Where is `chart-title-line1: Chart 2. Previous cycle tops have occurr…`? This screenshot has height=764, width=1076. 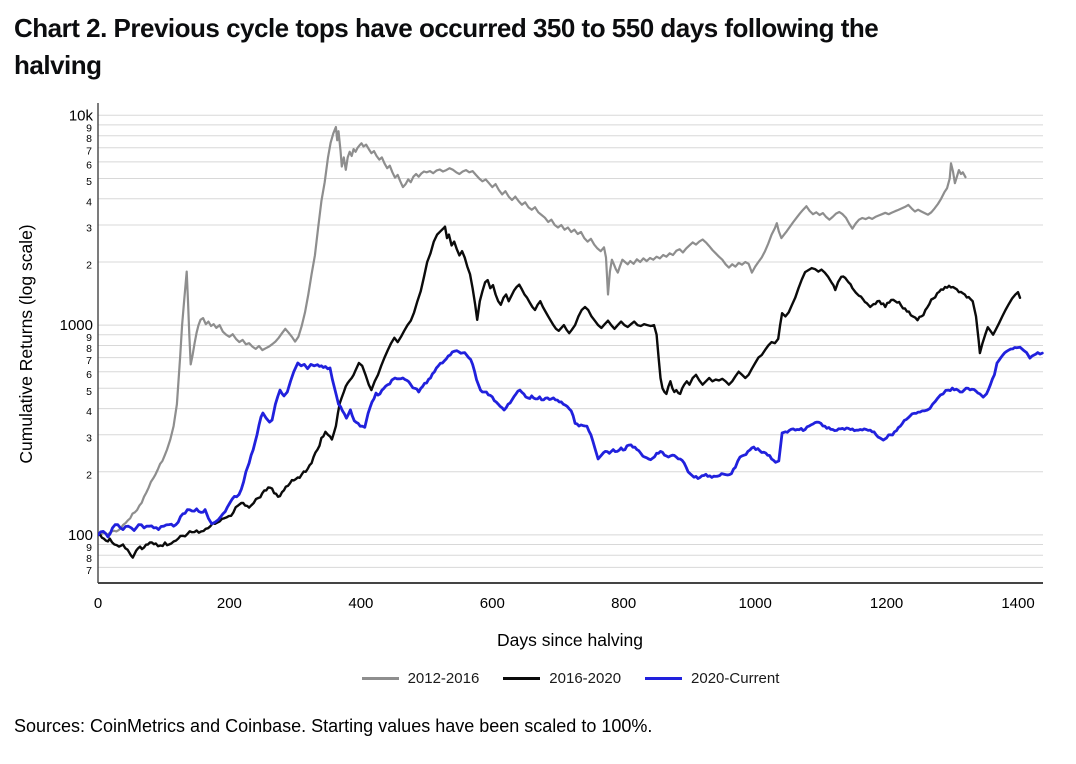
chart-title-line1: Chart 2. Previous cycle tops have occurr… is located at coordinates (446, 28).